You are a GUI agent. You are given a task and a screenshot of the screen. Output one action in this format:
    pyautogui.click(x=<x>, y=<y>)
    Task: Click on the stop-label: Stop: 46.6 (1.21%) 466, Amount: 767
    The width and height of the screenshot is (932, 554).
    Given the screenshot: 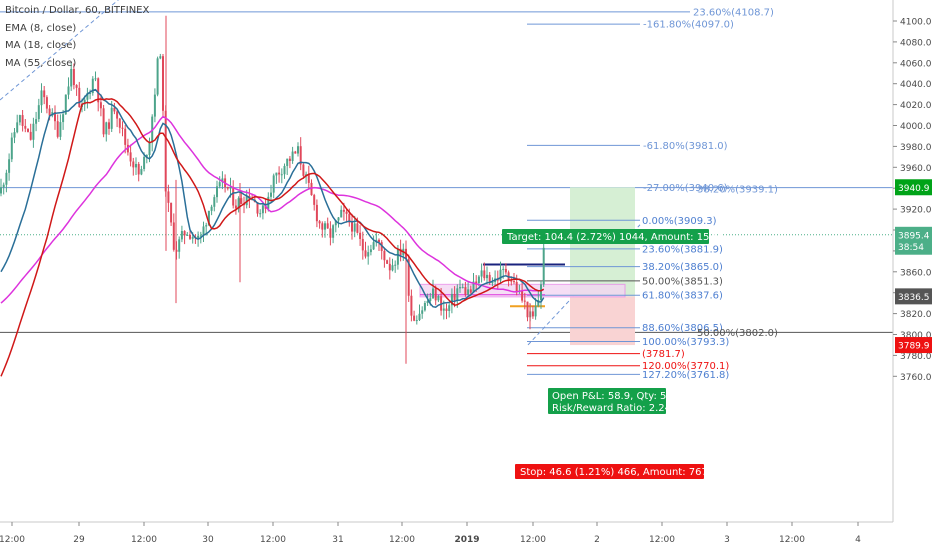 What is the action you would take?
    pyautogui.click(x=614, y=472)
    